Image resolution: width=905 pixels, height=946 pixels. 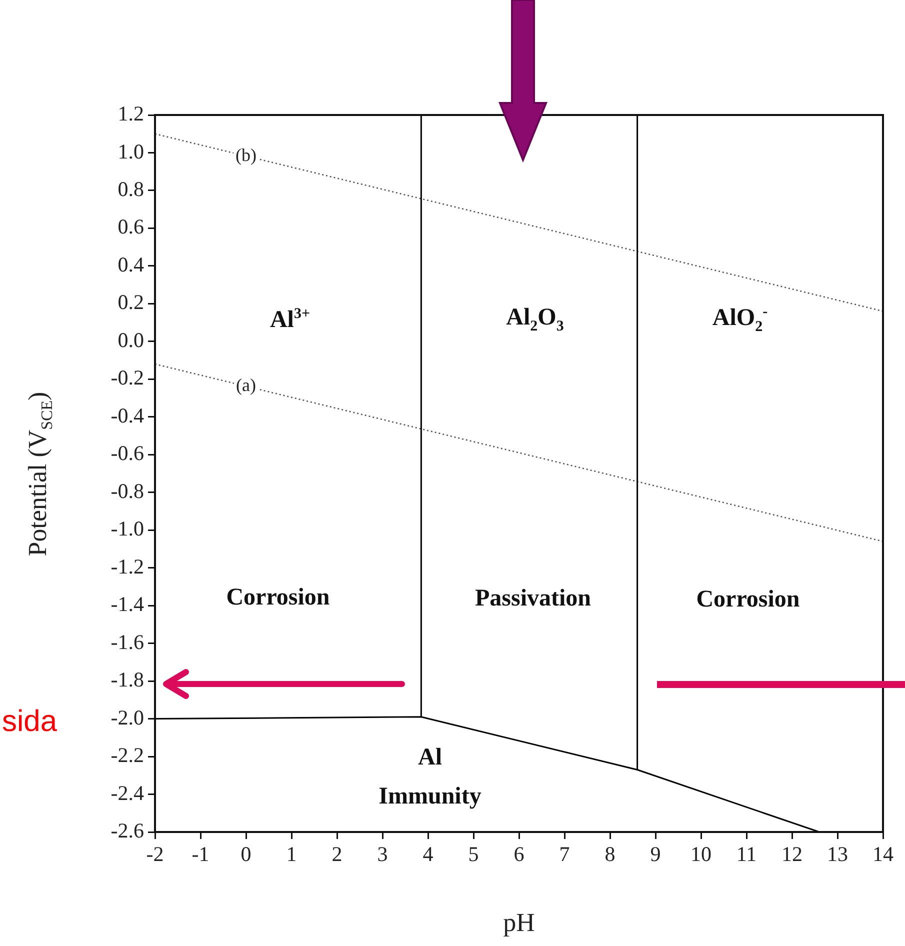 What do you see at coordinates (131, 188) in the screenshot?
I see `y-tick-label: 0.8` at bounding box center [131, 188].